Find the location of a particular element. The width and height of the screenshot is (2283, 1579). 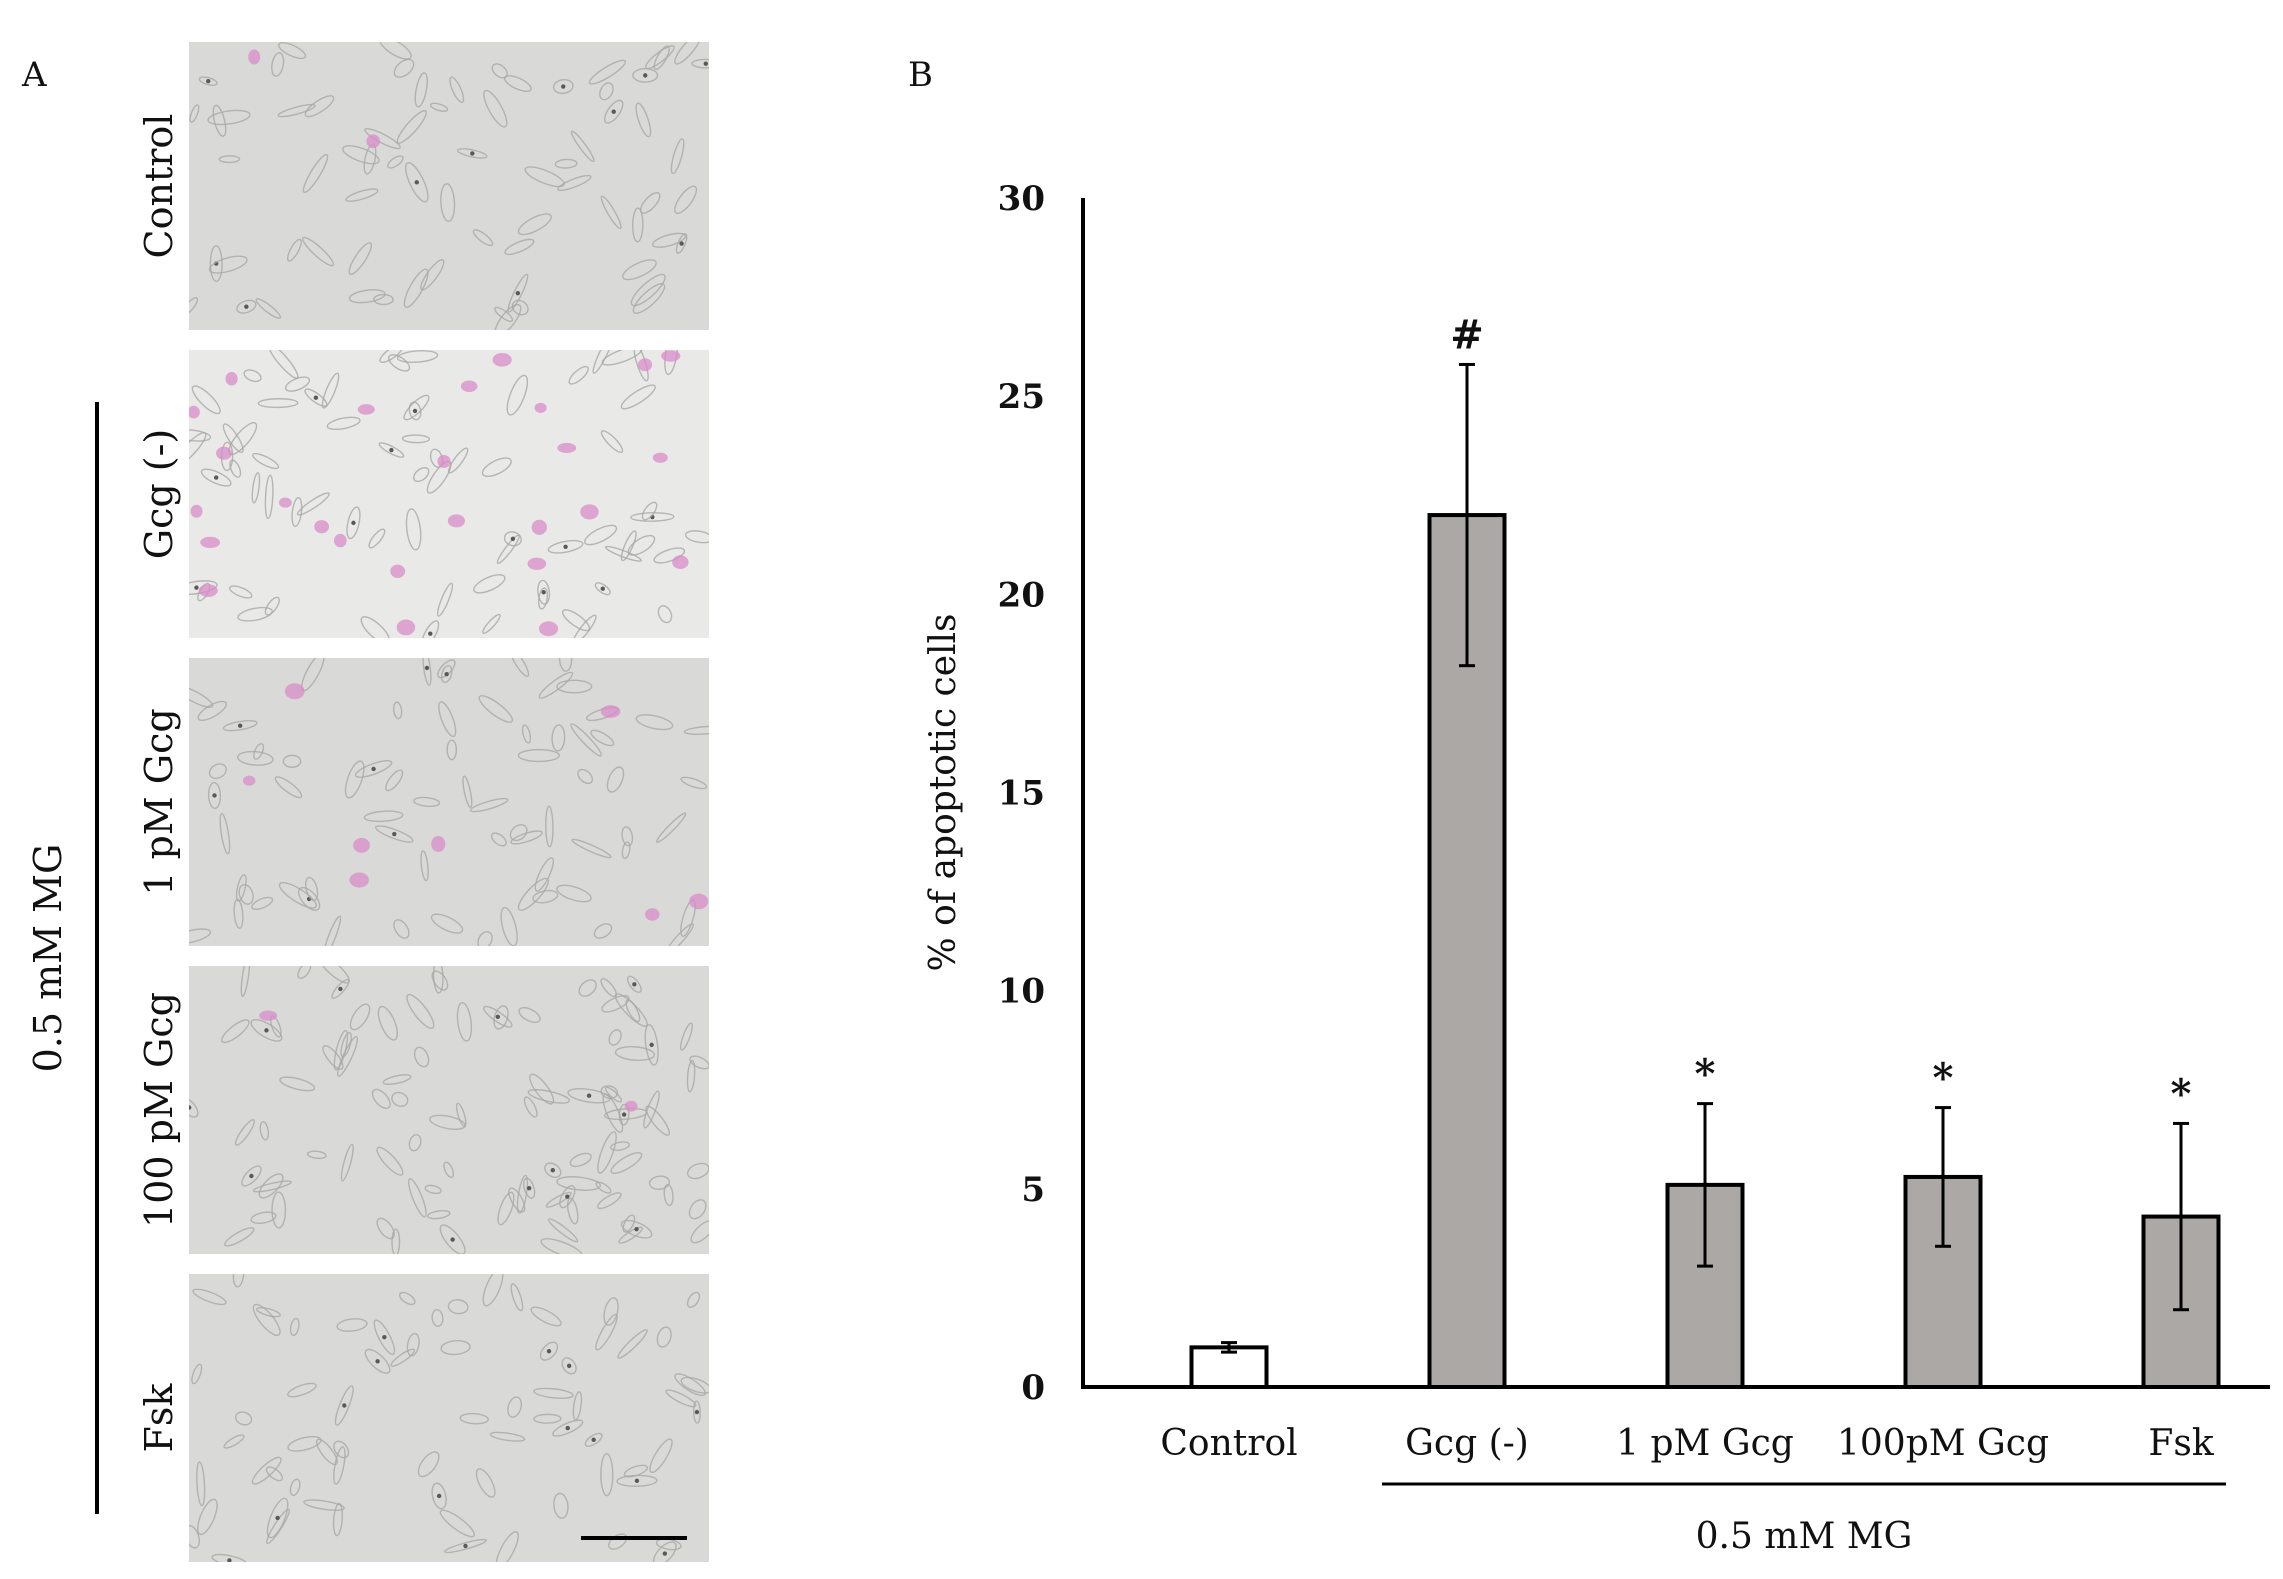

row-label-0: Control is located at coordinates (159, 186).